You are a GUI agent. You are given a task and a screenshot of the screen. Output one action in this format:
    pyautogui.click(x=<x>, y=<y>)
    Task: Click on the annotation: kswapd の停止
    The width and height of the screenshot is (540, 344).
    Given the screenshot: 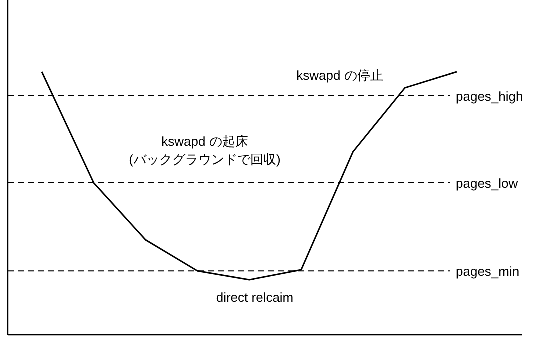 What is the action you would take?
    pyautogui.click(x=340, y=75)
    